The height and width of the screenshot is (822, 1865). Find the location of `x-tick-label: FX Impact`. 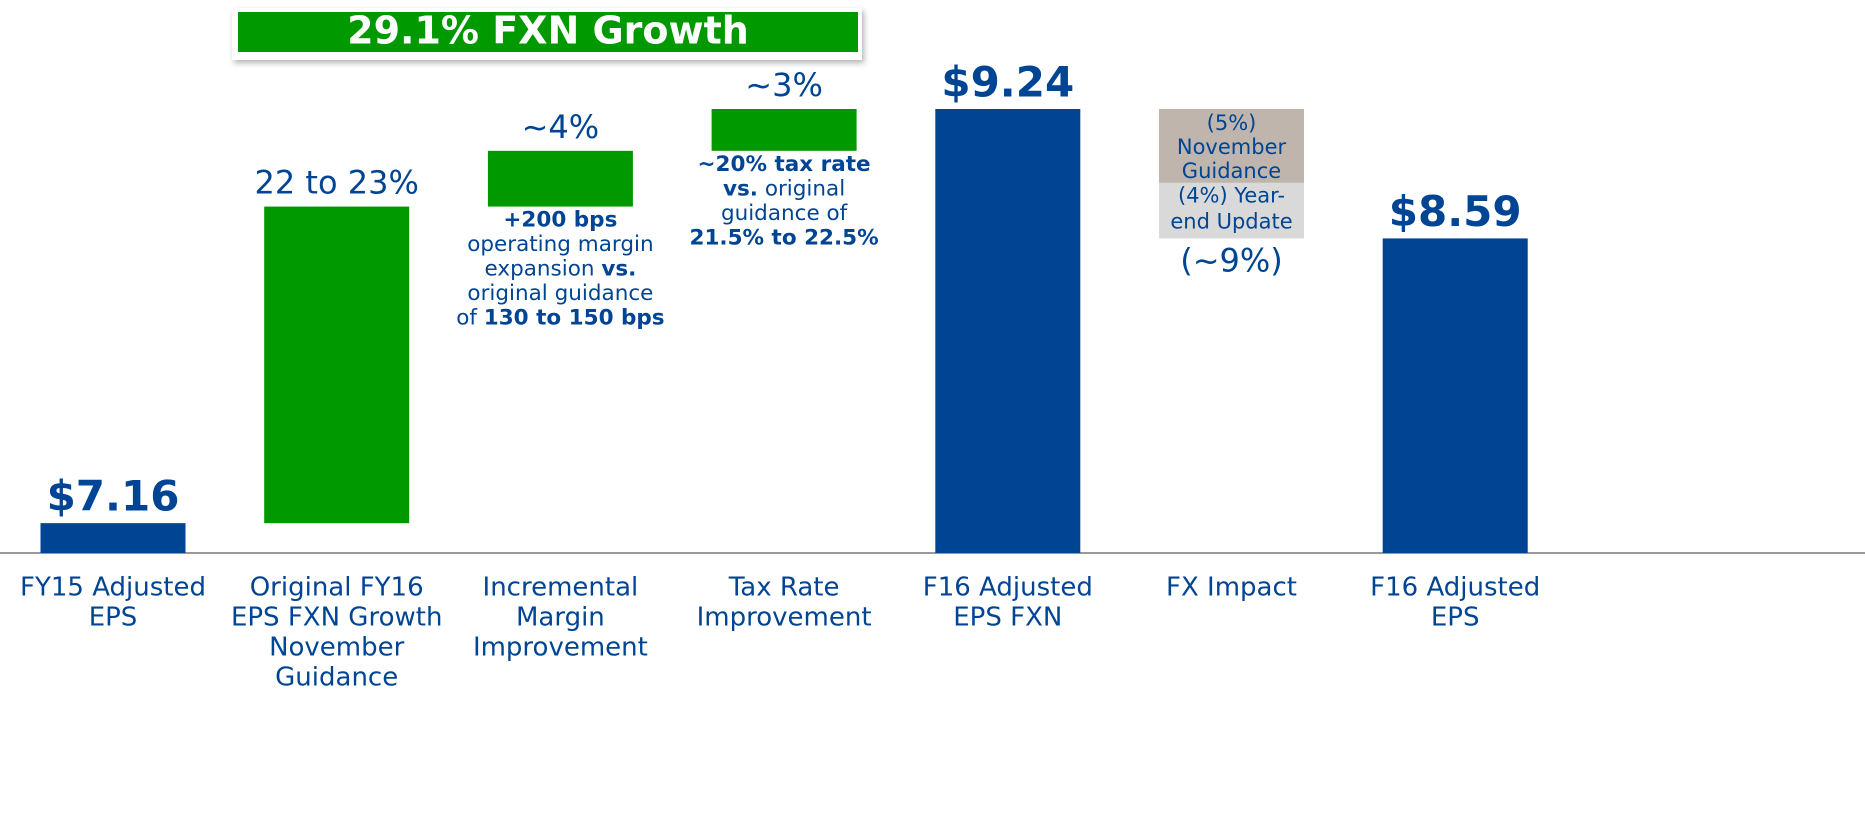

x-tick-label: FX Impact is located at coordinates (1231, 588).